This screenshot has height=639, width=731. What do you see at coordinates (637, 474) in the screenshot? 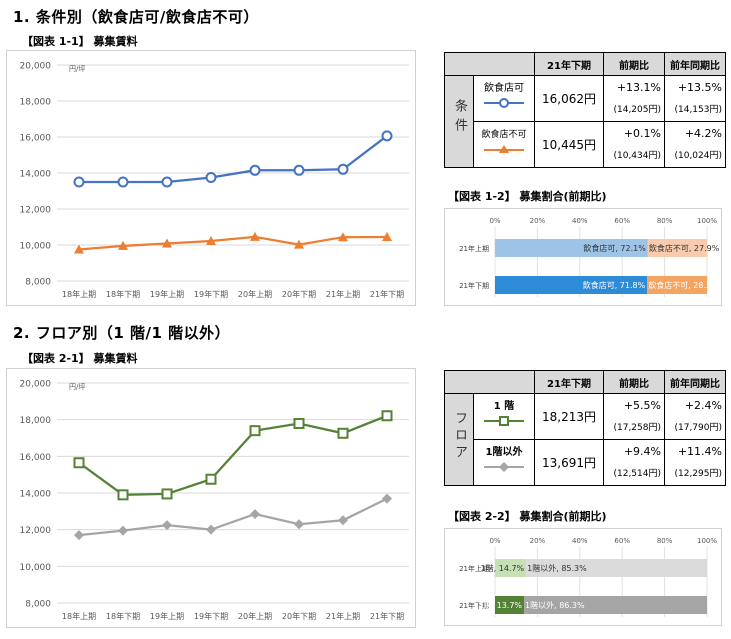
I see `qoq-prev-value: (12,514円)` at bounding box center [637, 474].